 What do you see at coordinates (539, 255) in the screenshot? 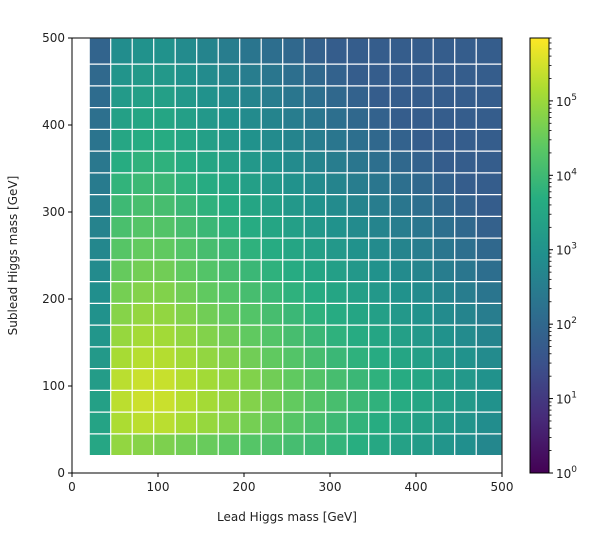
I see `colorbar` at bounding box center [539, 255].